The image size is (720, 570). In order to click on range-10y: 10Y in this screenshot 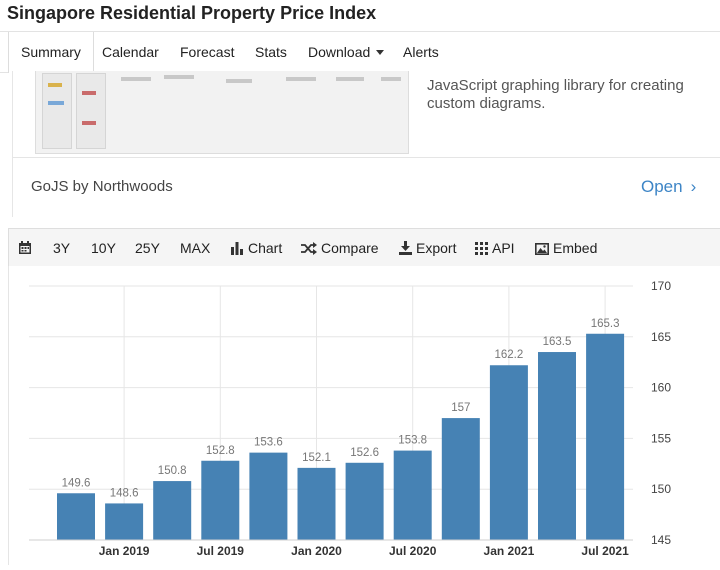, I will do `click(103, 248)`.